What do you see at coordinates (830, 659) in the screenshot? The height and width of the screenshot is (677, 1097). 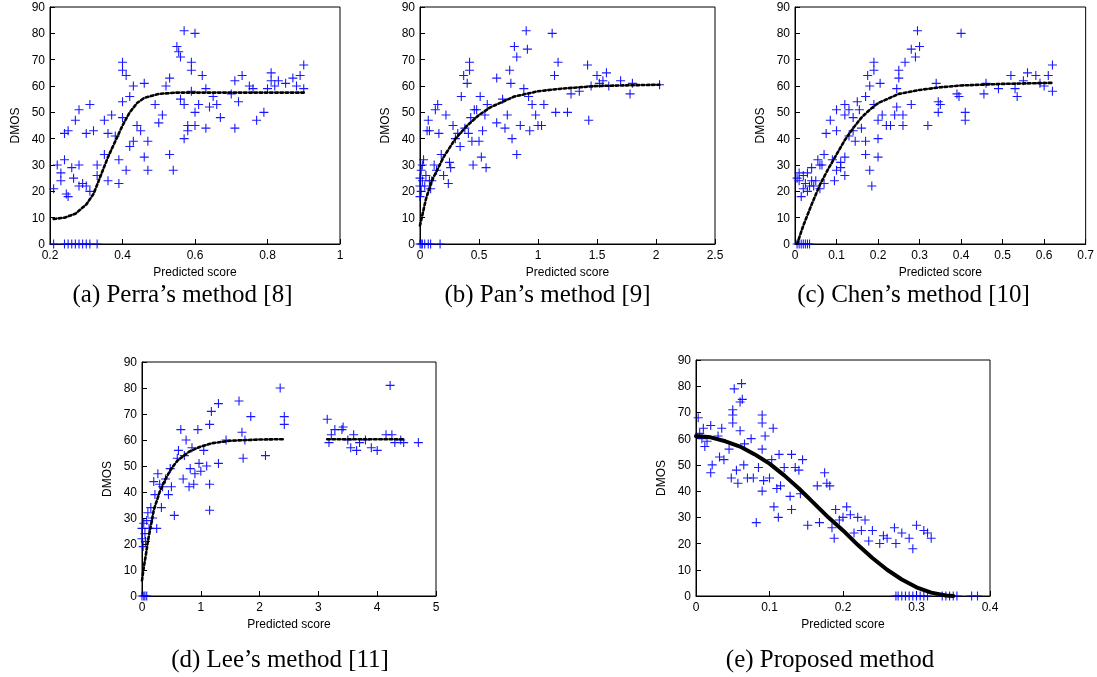 I see `text: (e) Proposed method` at bounding box center [830, 659].